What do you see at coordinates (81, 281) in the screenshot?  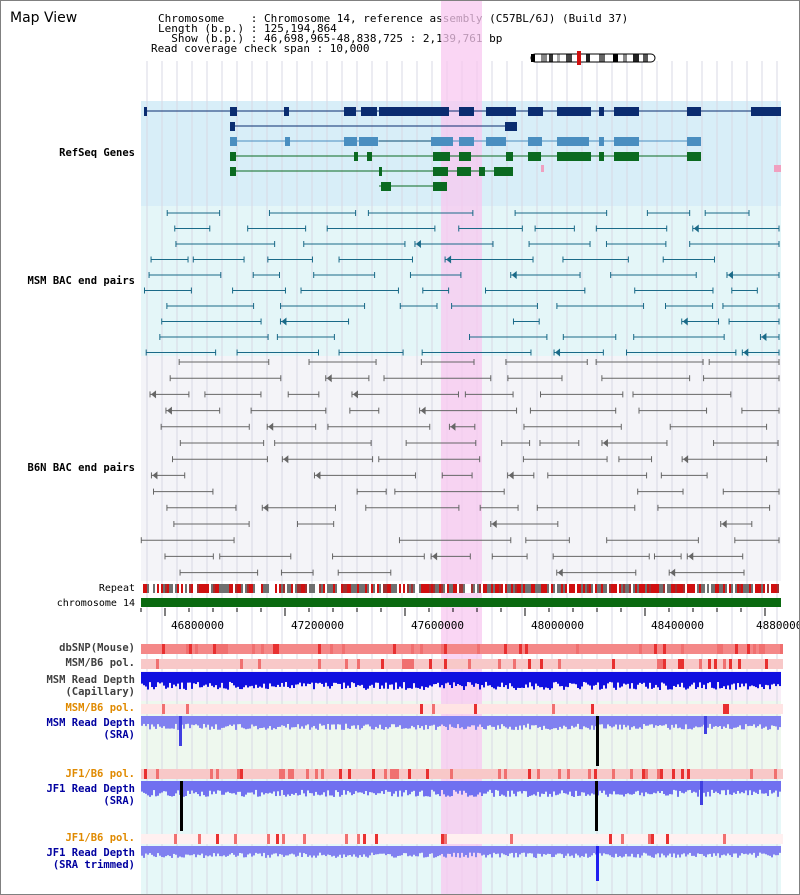 I see `track-label-msm-bac: MSM BAC end pairs` at bounding box center [81, 281].